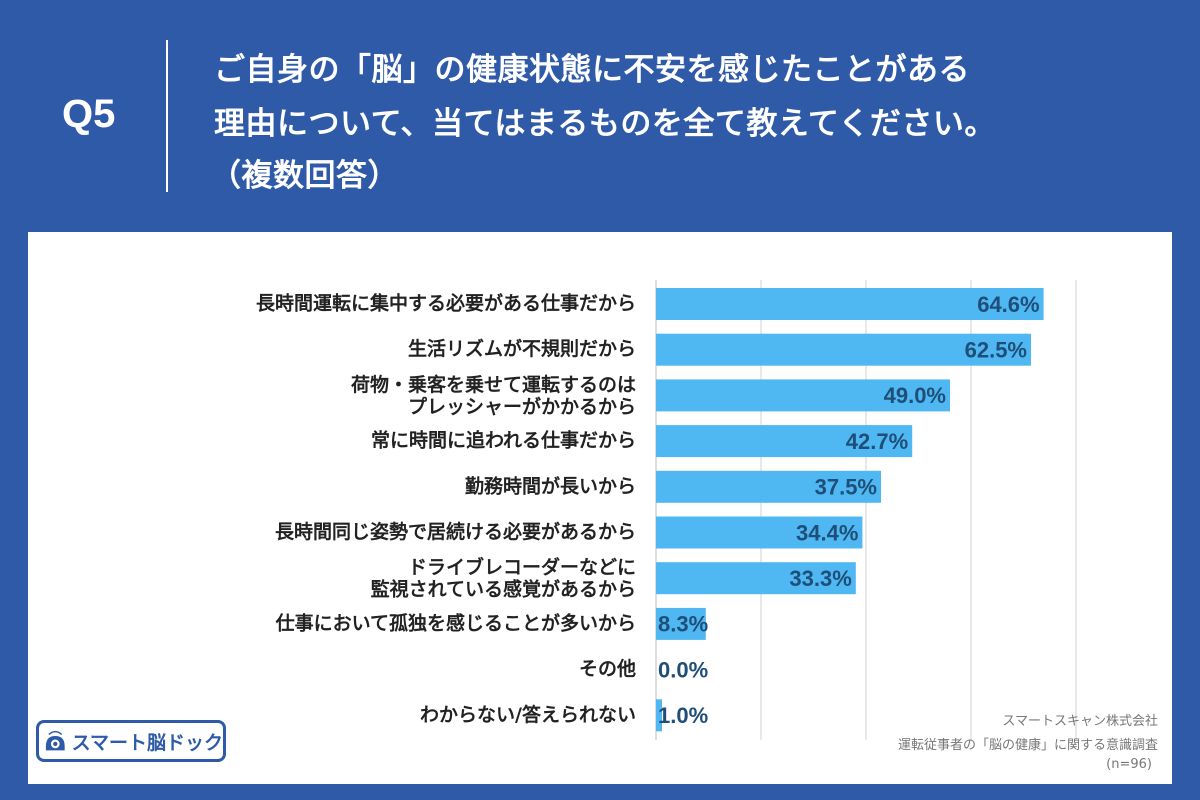 Image resolution: width=1200 pixels, height=800 pixels. What do you see at coordinates (877, 441) in the screenshot?
I see `value-label: 42.7%` at bounding box center [877, 441].